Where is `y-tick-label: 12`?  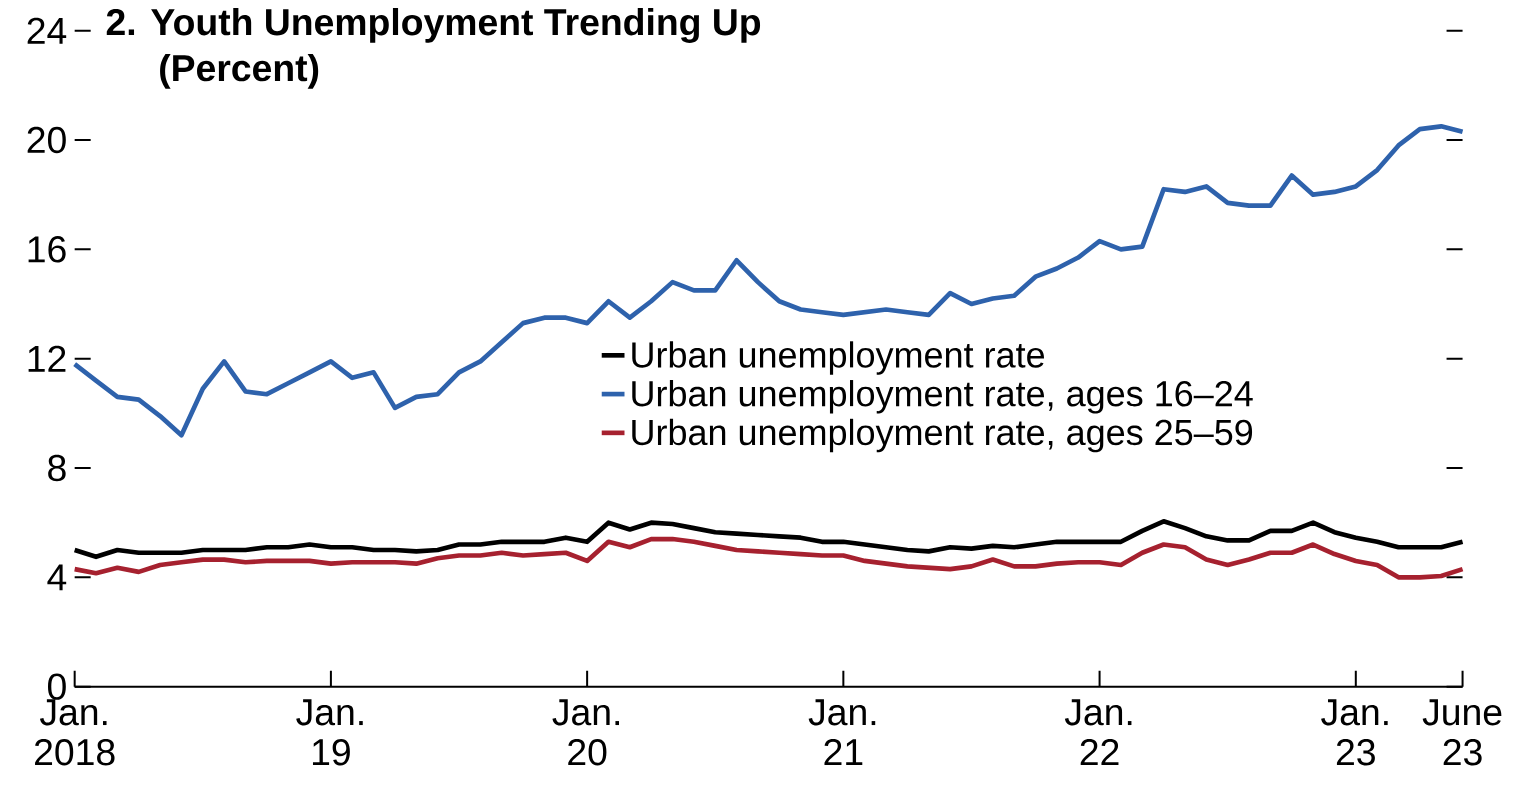 y-tick-label: 12 is located at coordinates (47, 358).